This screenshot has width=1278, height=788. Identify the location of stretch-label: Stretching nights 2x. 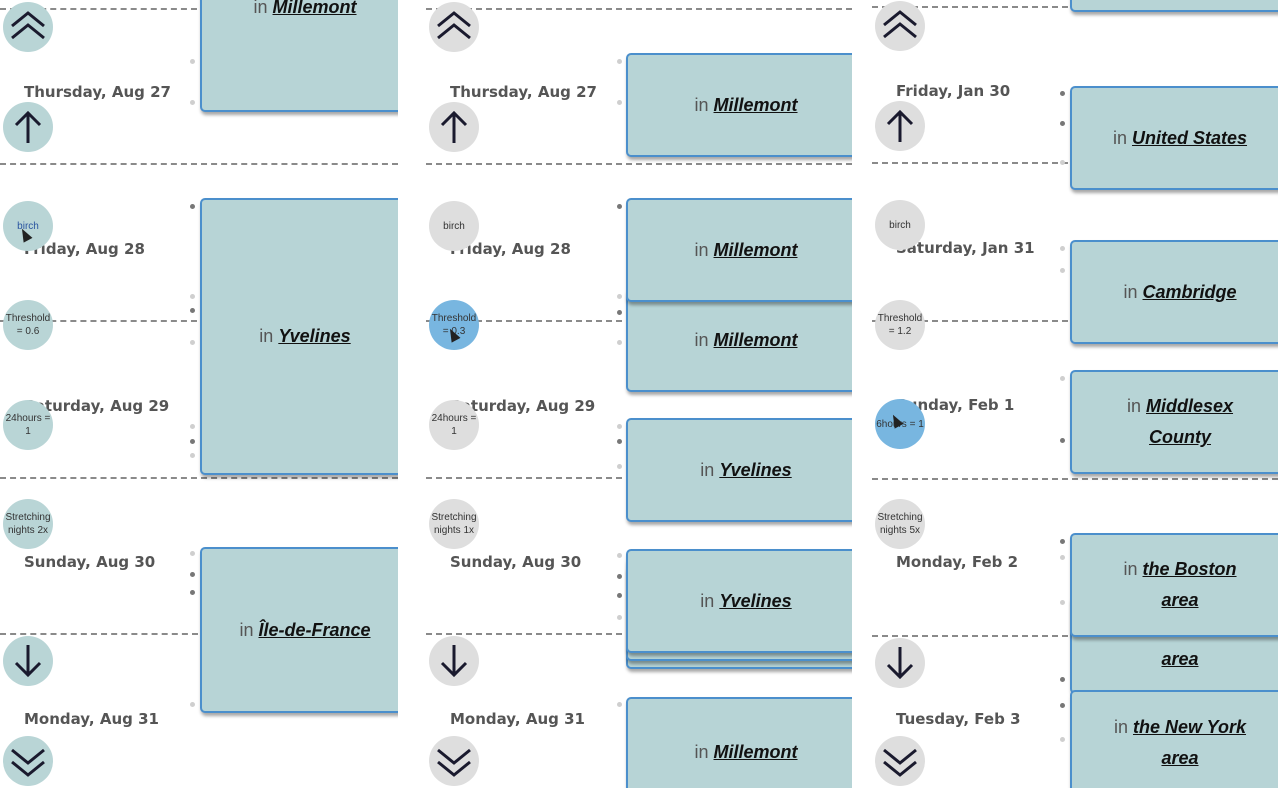
(28, 524).